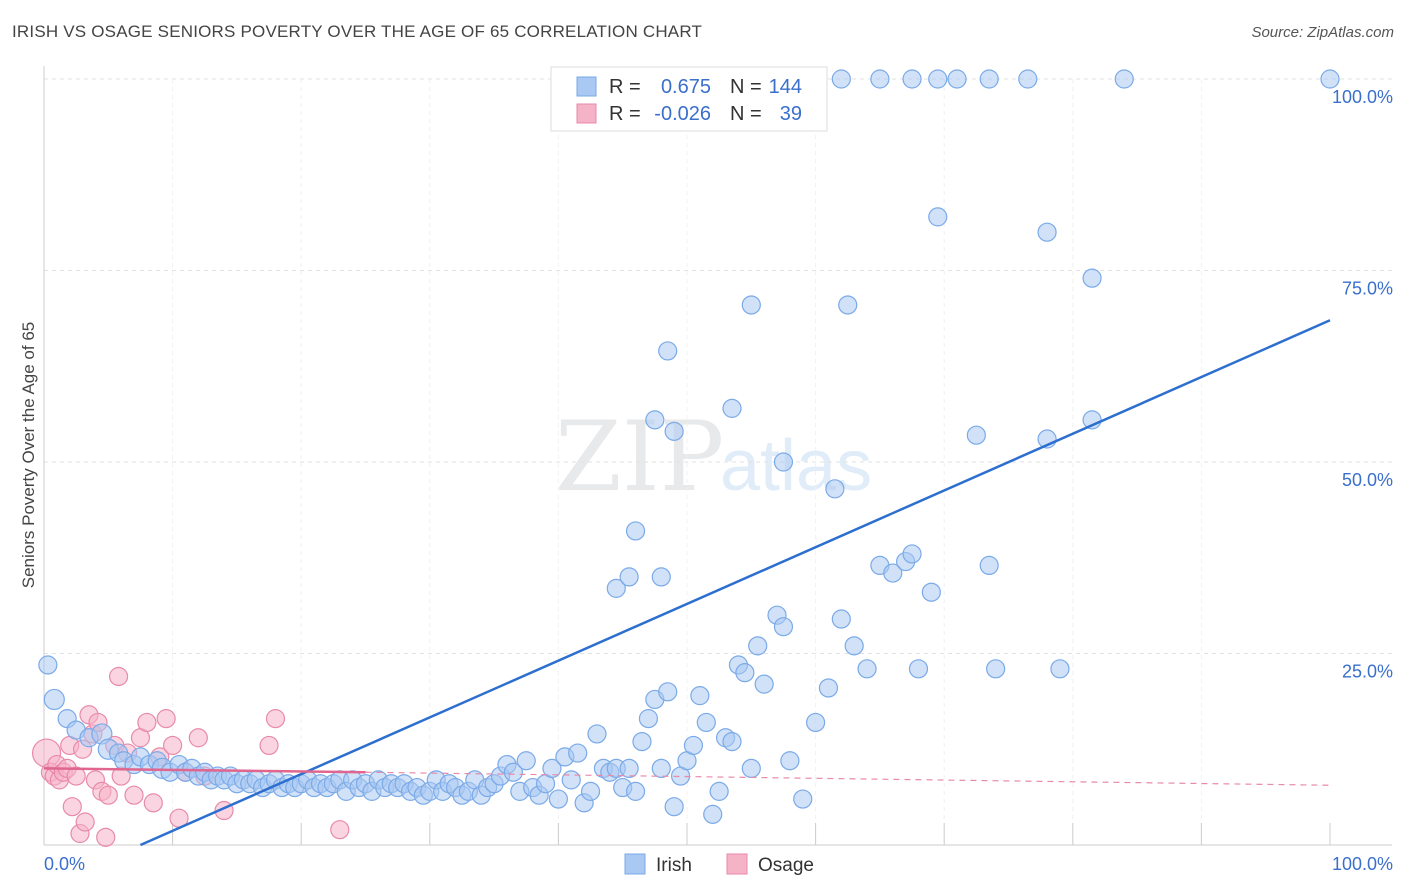 Image resolution: width=1406 pixels, height=892 pixels. I want to click on correlation-legend: R = 0.675 N = 144 R = -0.026 N = 39, so click(689, 99).